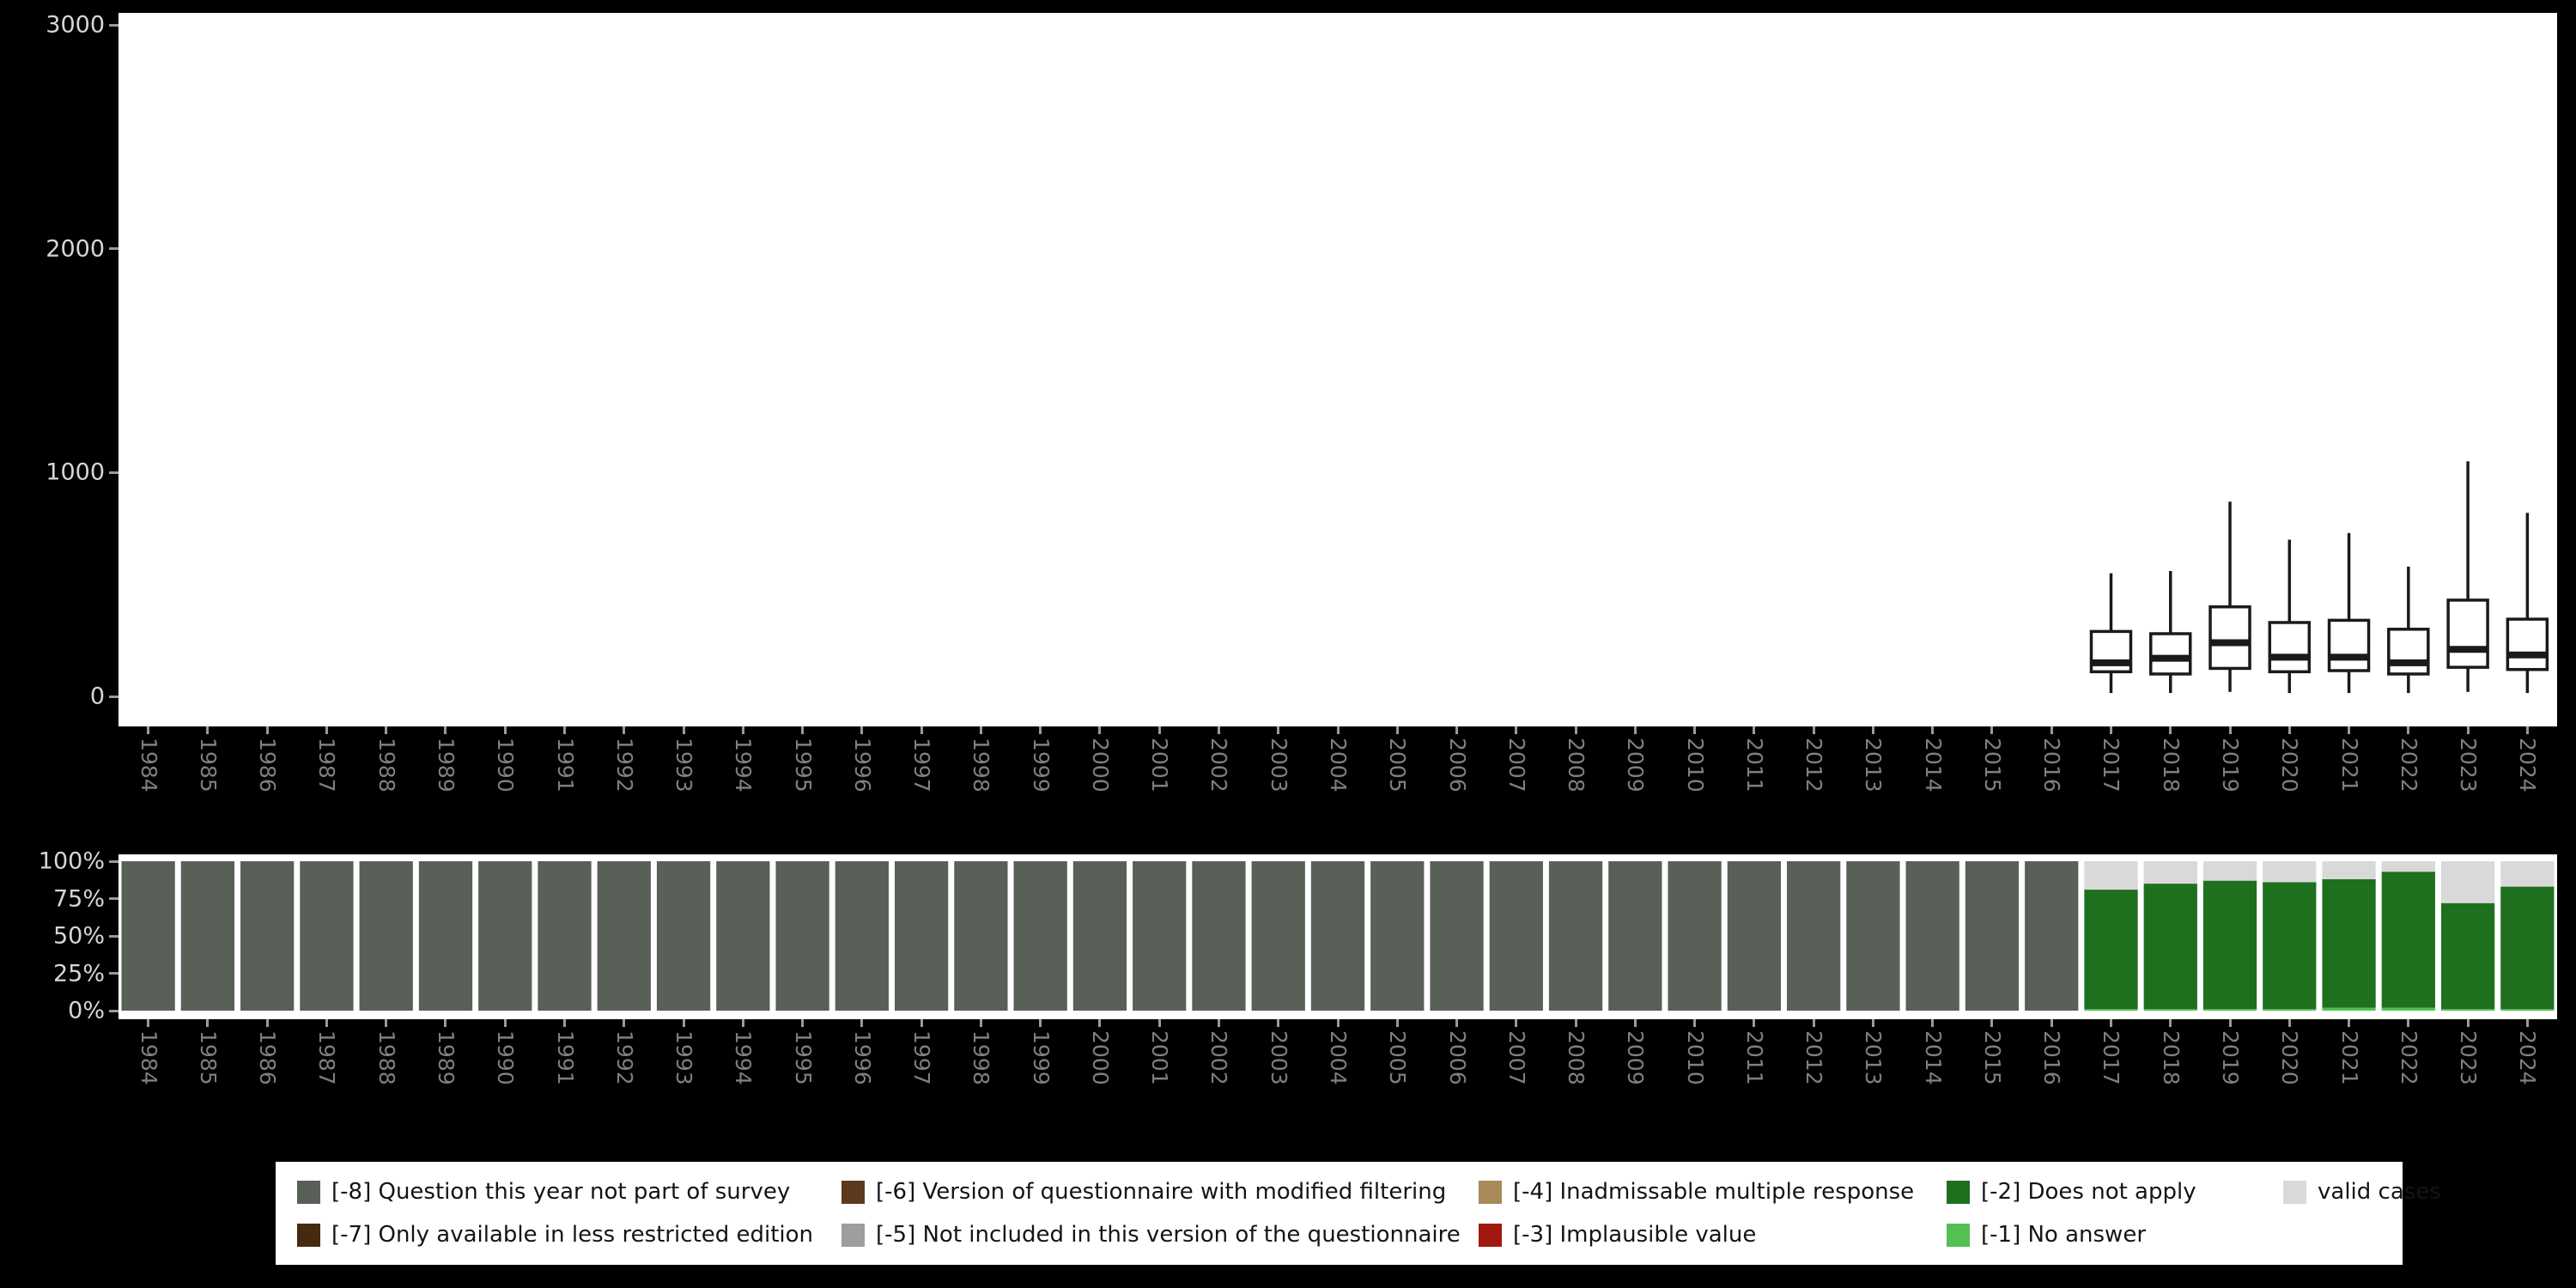  What do you see at coordinates (78, 899) in the screenshot?
I see `percent-axis-label: 75%` at bounding box center [78, 899].